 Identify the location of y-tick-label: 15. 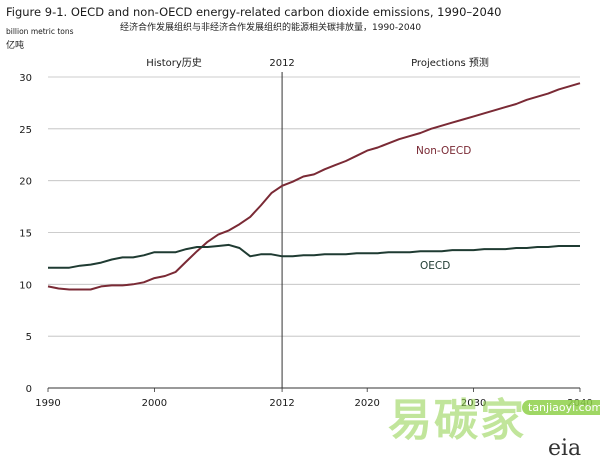
(25, 234).